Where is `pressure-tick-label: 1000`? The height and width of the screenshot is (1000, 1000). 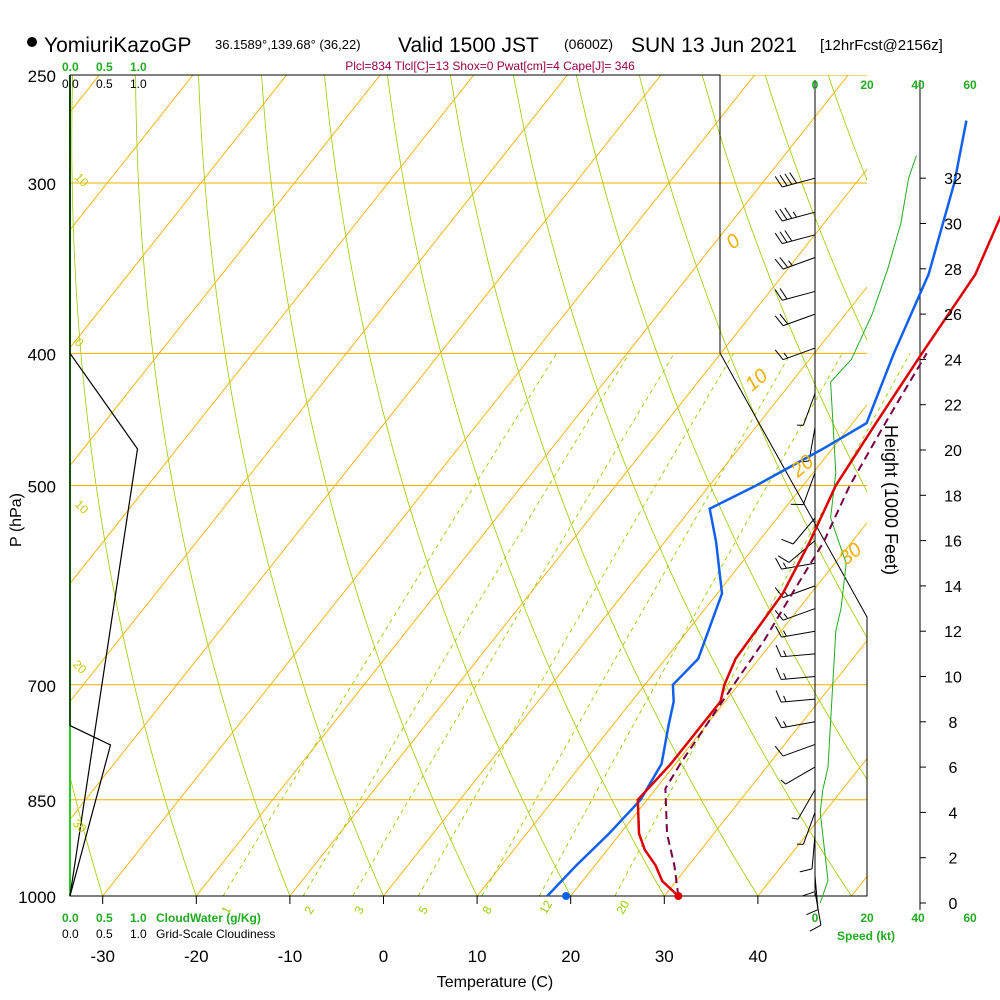 pressure-tick-label: 1000 is located at coordinates (37, 897).